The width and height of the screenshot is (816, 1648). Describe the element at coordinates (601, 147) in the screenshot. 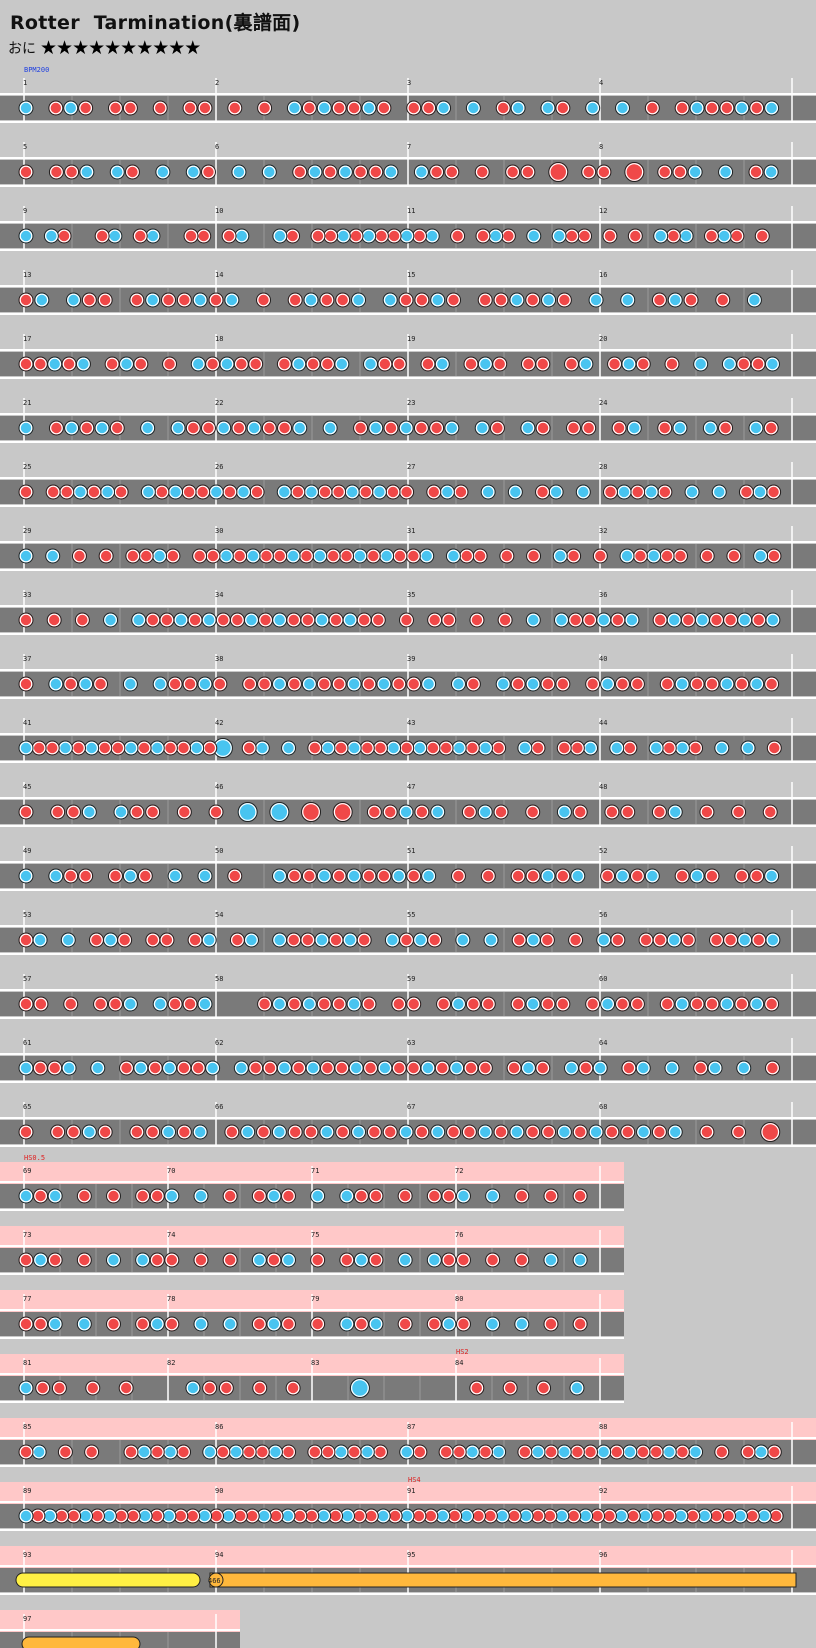

I see `bar-number: 8` at that location.